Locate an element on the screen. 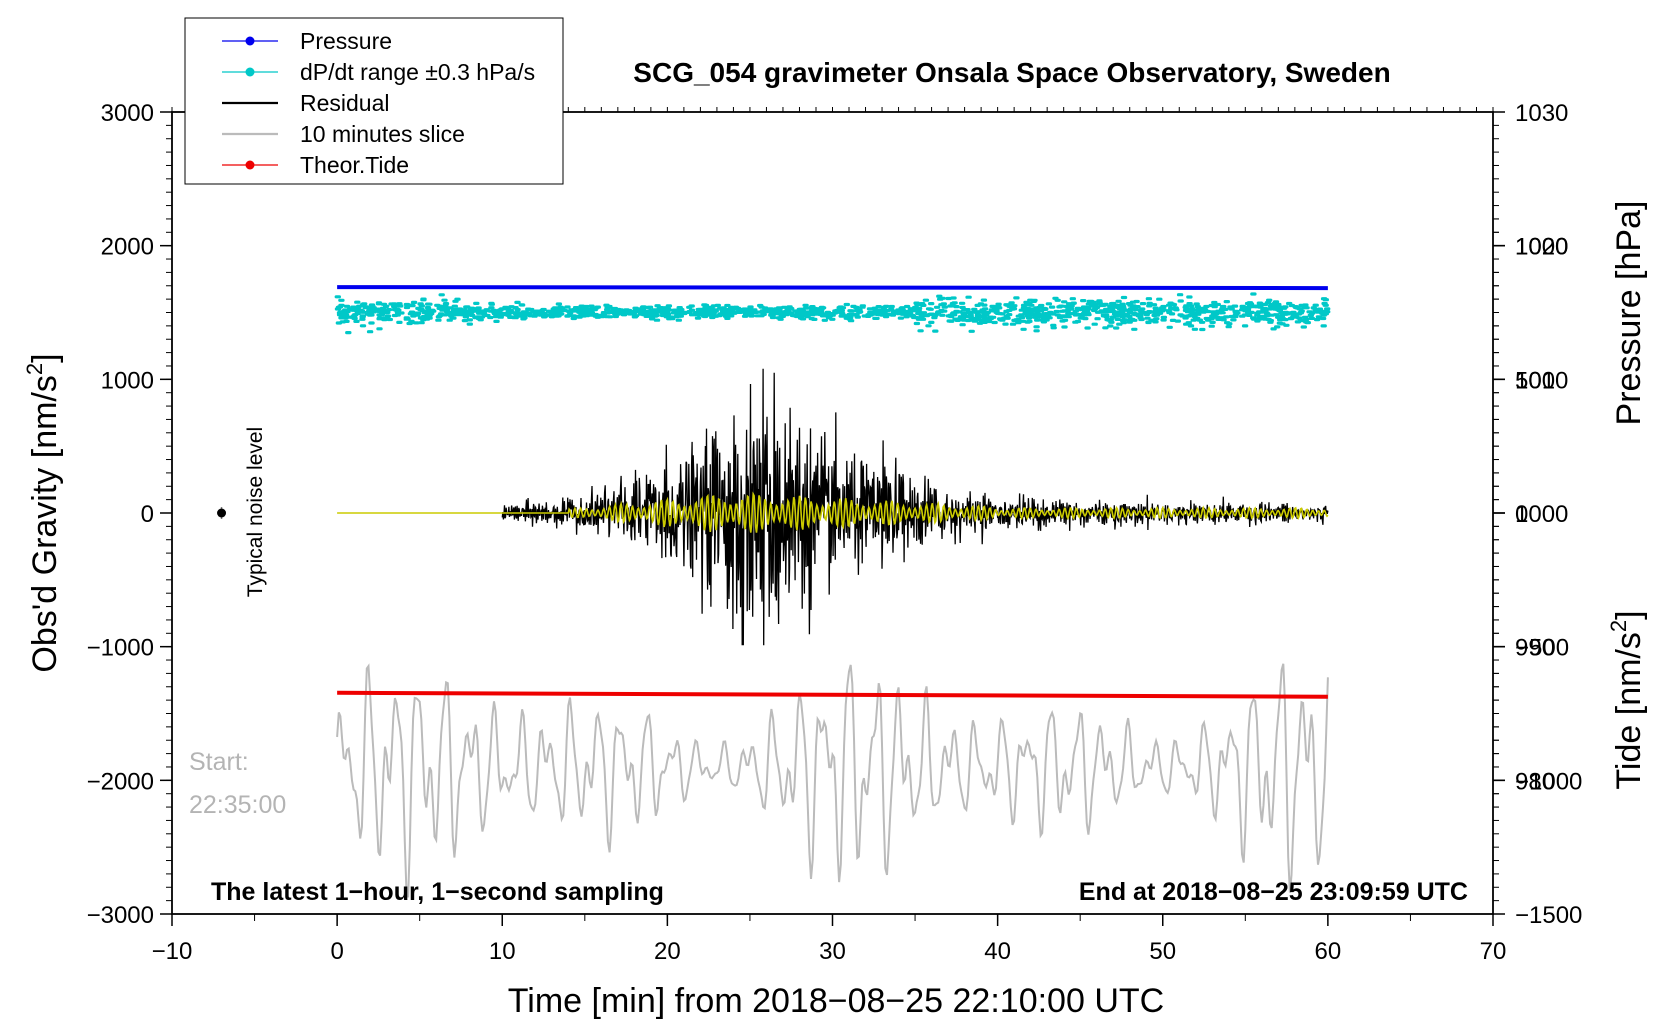 The width and height of the screenshot is (1676, 1020). theoretical-tide-series is located at coordinates (832, 694).